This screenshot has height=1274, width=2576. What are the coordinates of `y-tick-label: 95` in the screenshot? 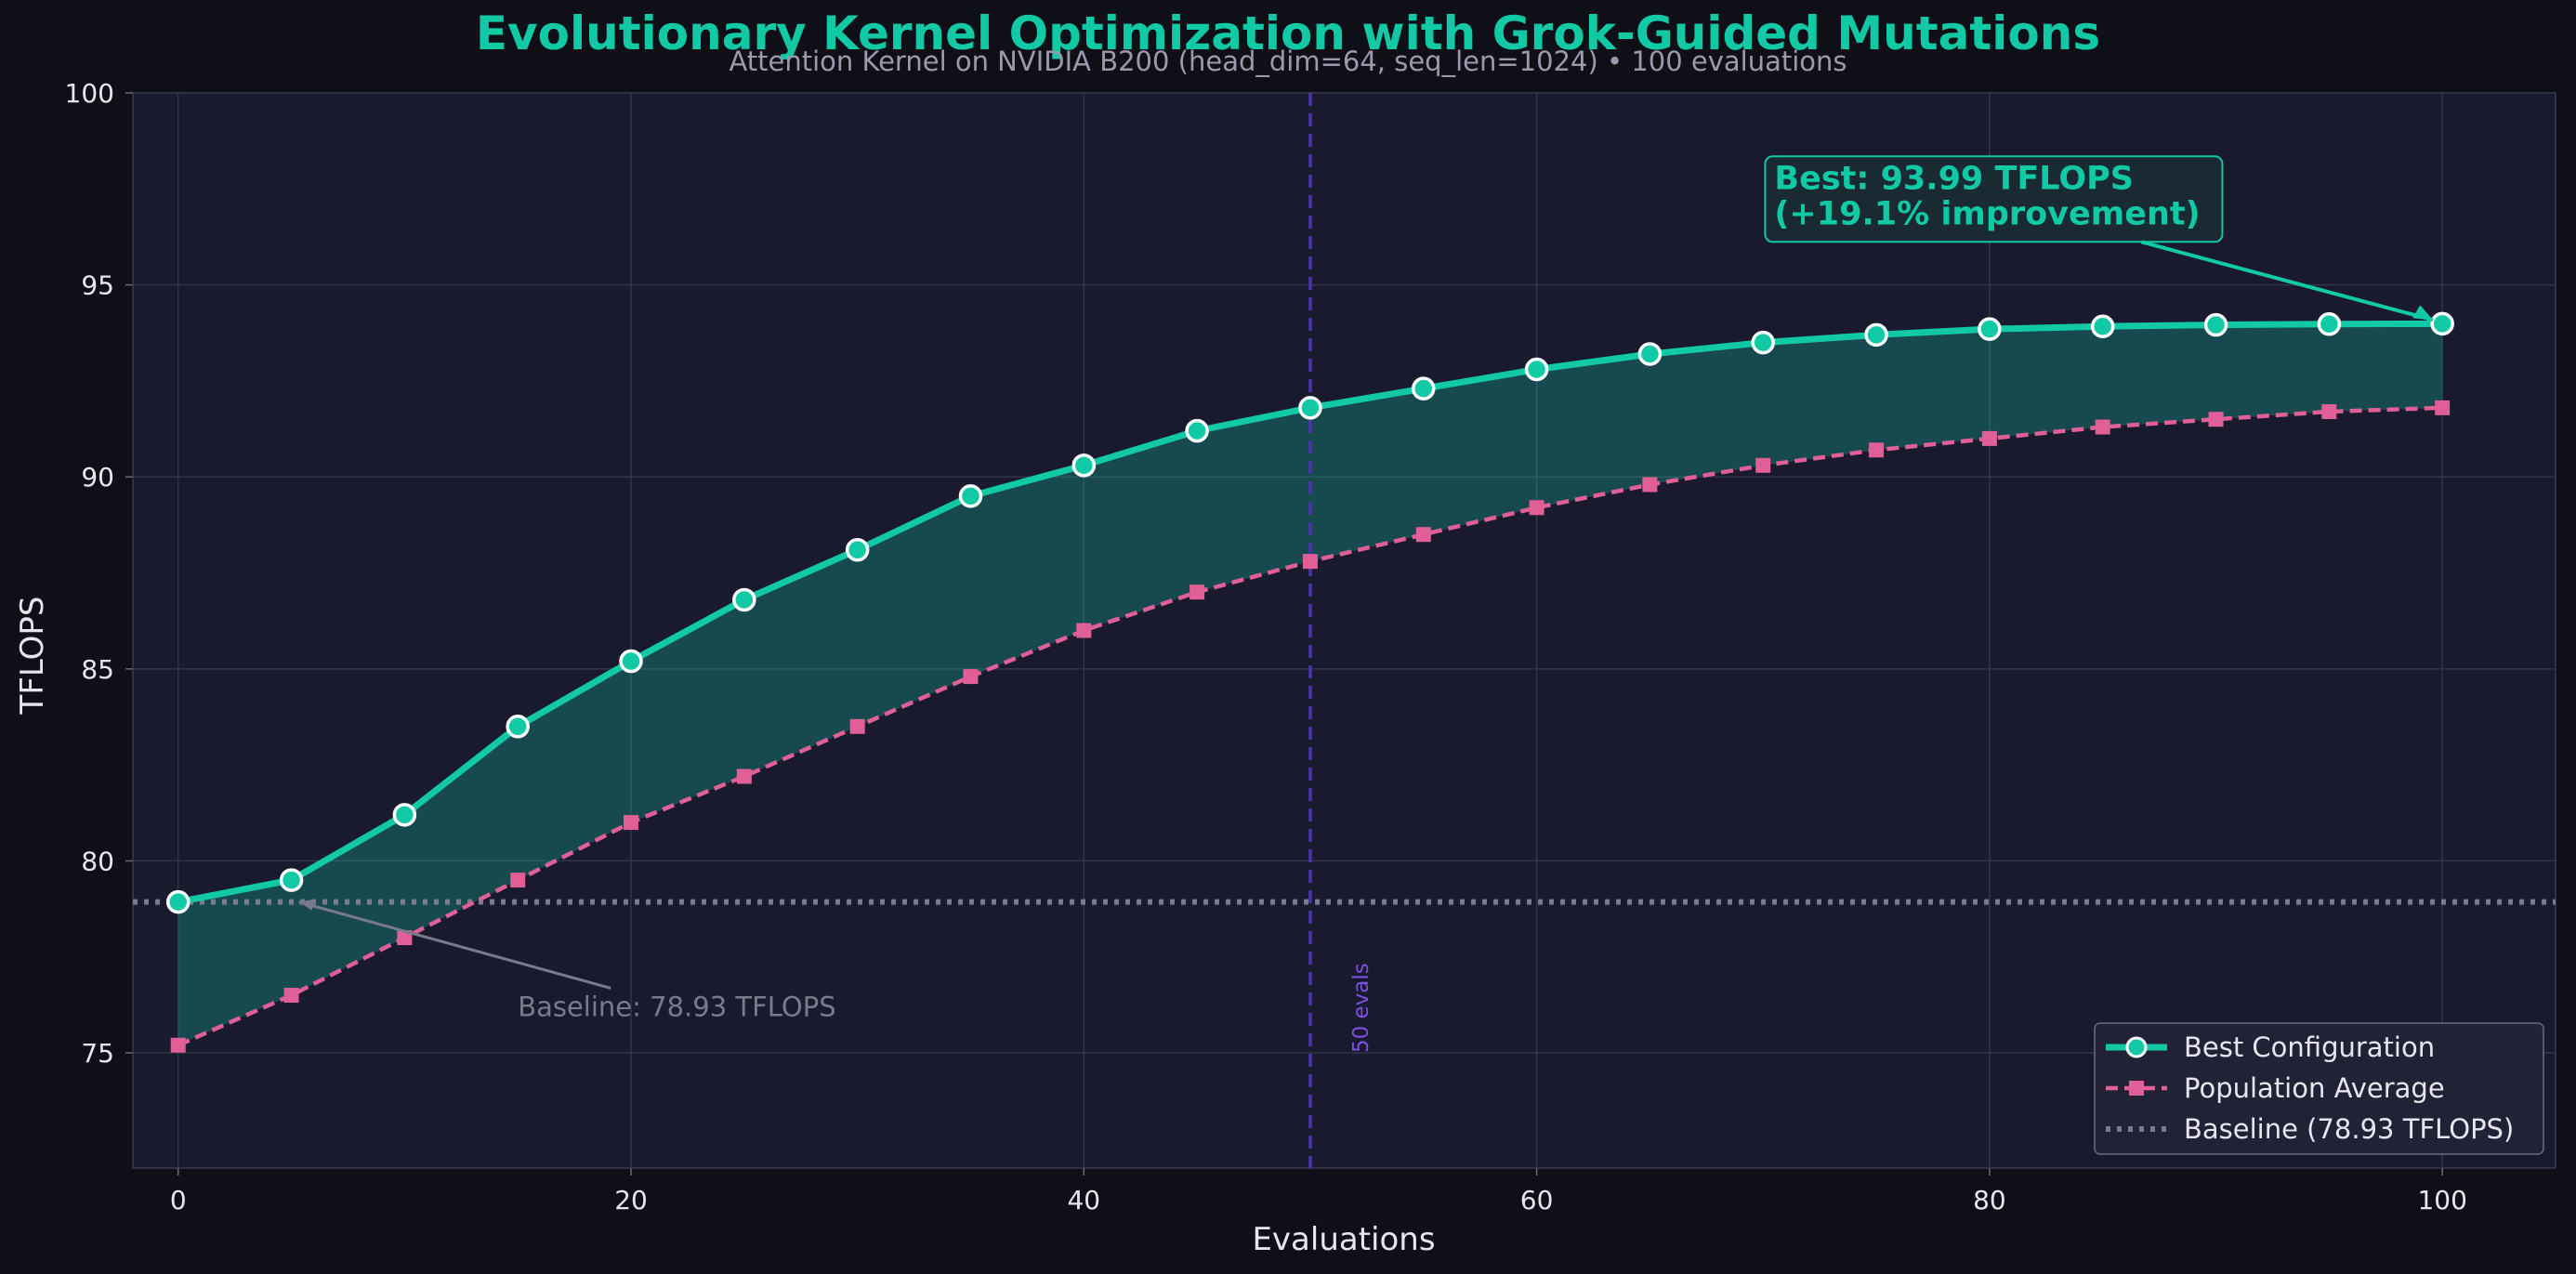 It's located at (97, 285).